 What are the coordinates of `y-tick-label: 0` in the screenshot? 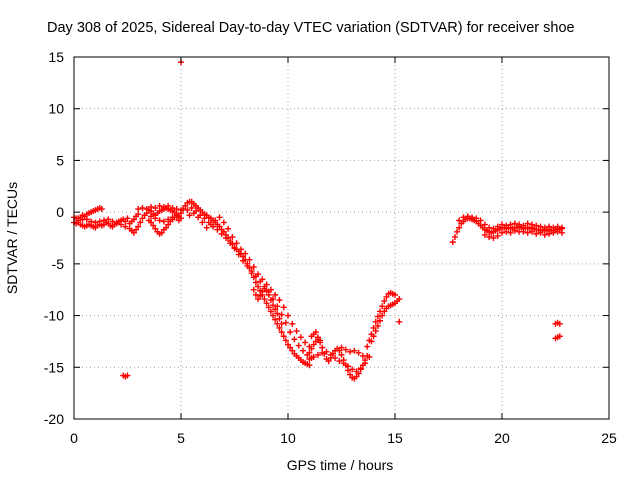 It's located at (60, 212).